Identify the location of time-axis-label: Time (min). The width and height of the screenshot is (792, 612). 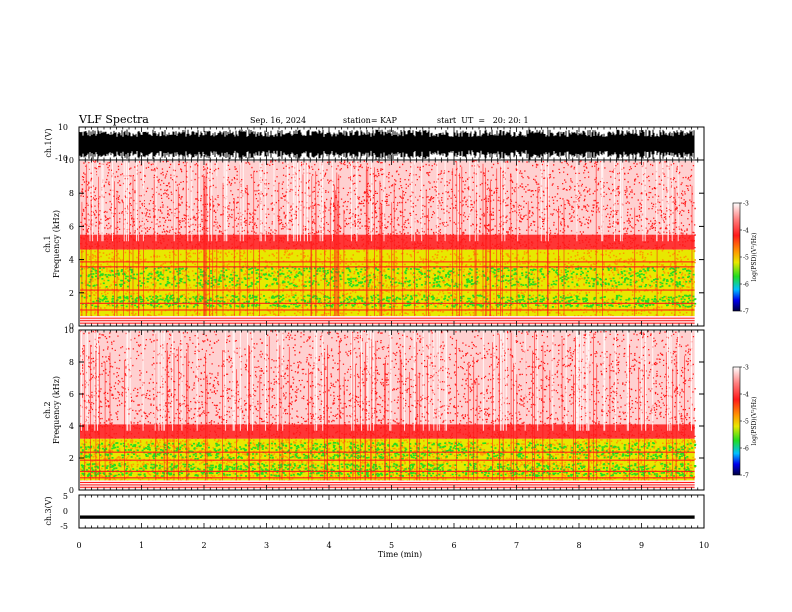
(400, 554).